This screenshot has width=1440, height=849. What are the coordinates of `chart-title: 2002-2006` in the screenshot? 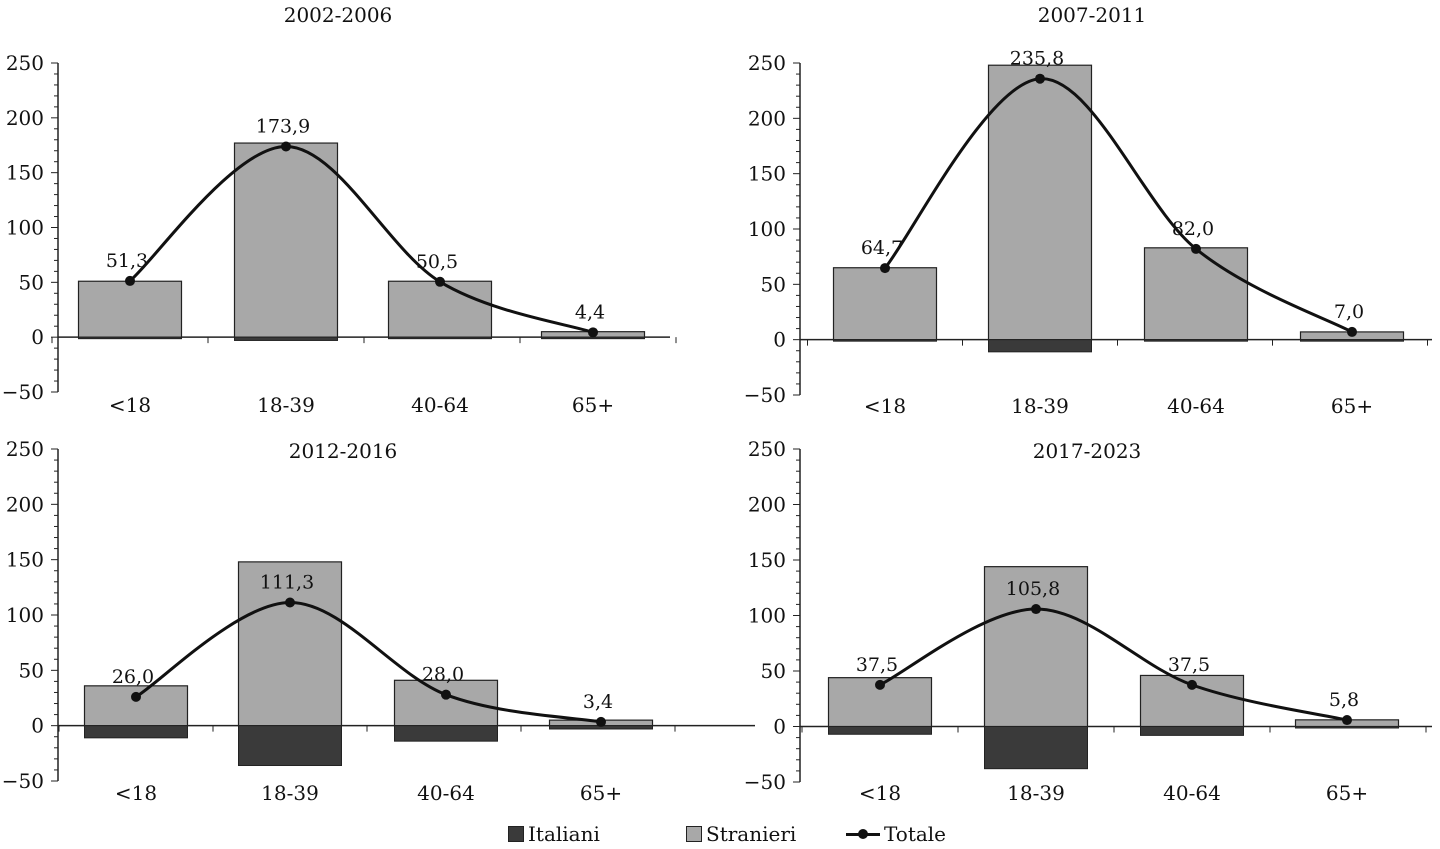 It's located at (338, 15).